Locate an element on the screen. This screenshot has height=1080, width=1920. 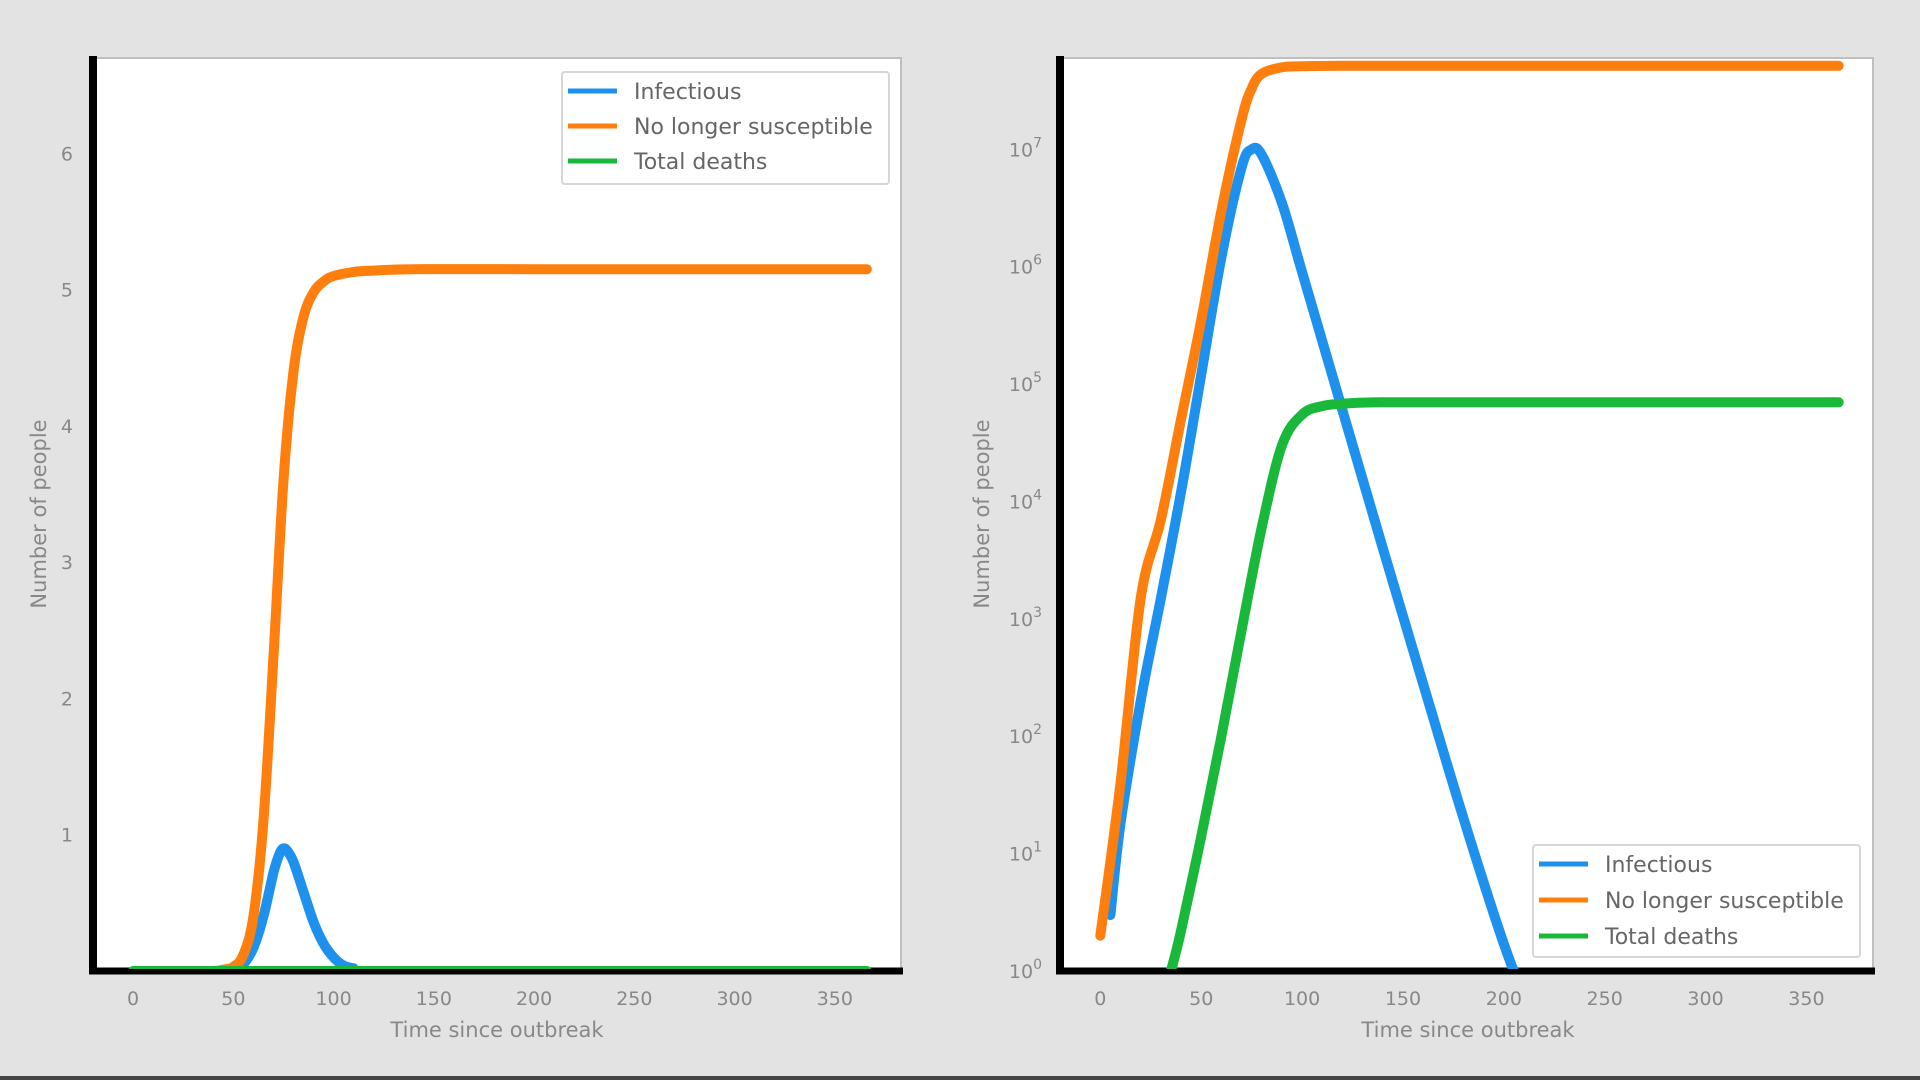
y-tick-label: 6 is located at coordinates (67, 154).